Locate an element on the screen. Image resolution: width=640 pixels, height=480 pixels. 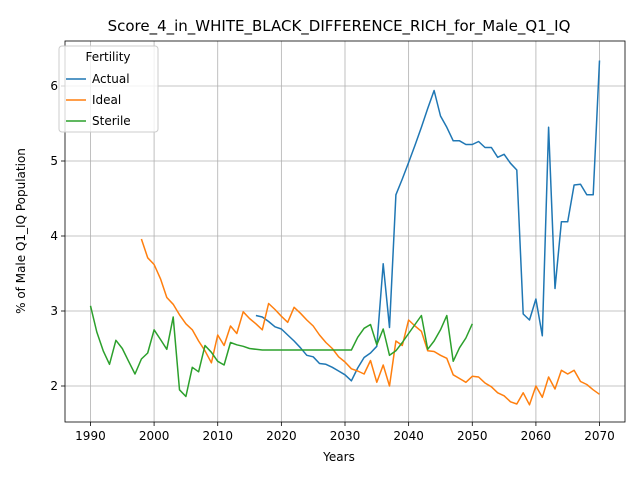
legend-label-ideal: Ideal is located at coordinates (106, 100).